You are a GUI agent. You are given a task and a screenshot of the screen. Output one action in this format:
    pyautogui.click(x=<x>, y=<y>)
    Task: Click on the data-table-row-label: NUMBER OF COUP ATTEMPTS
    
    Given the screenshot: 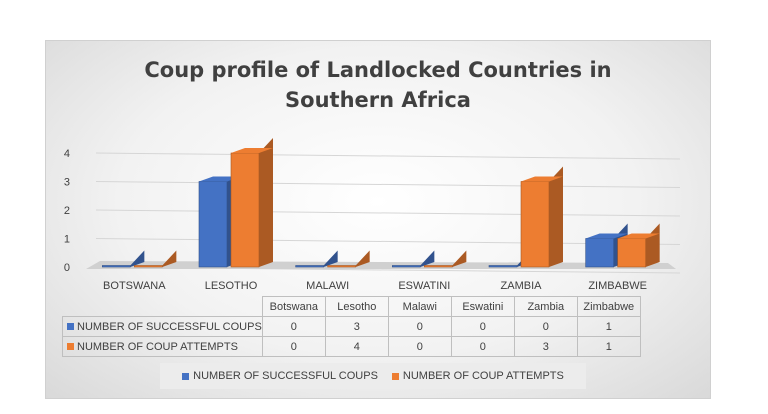 What is the action you would take?
    pyautogui.click(x=162, y=346)
    